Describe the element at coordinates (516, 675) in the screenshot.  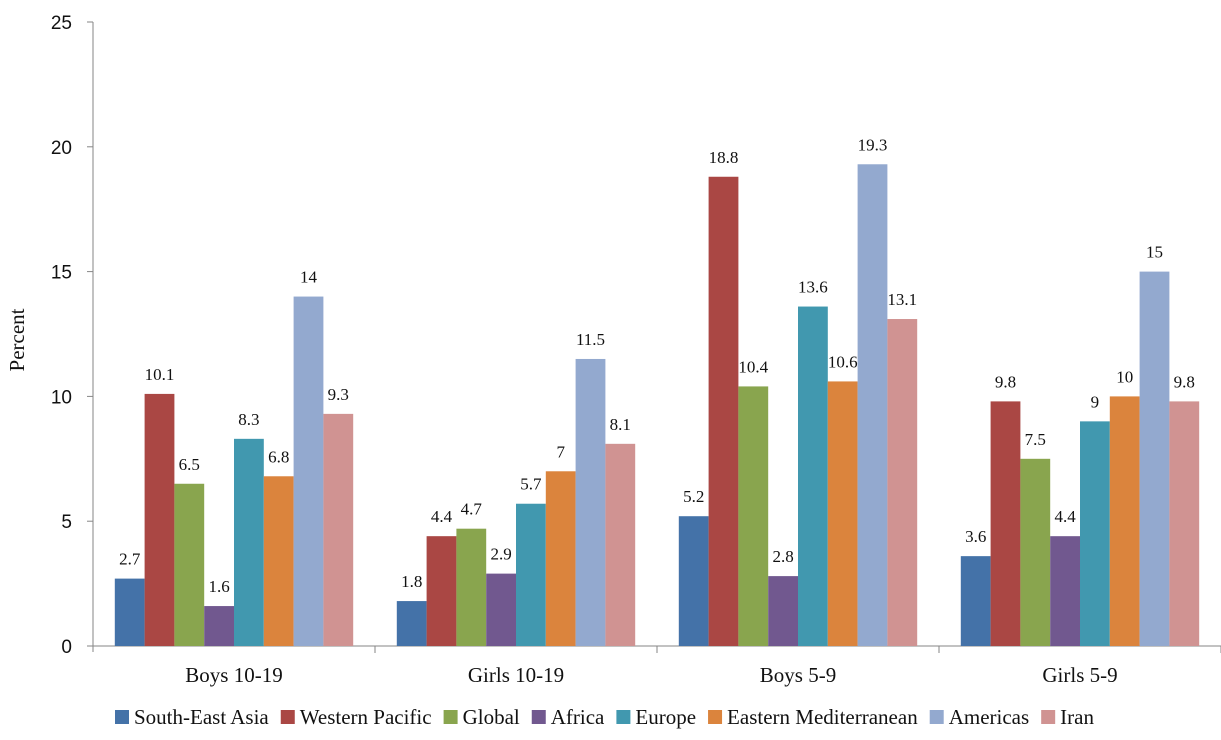
I see `x-tick-label: Girls 10-19` at that location.